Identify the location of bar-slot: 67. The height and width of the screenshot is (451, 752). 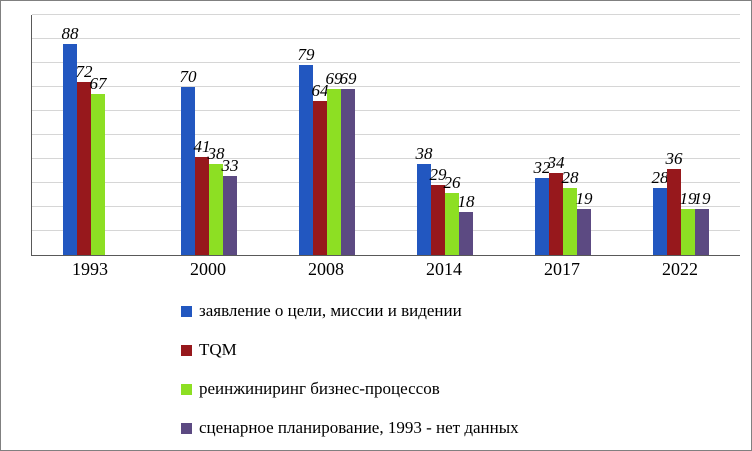
(98, 135).